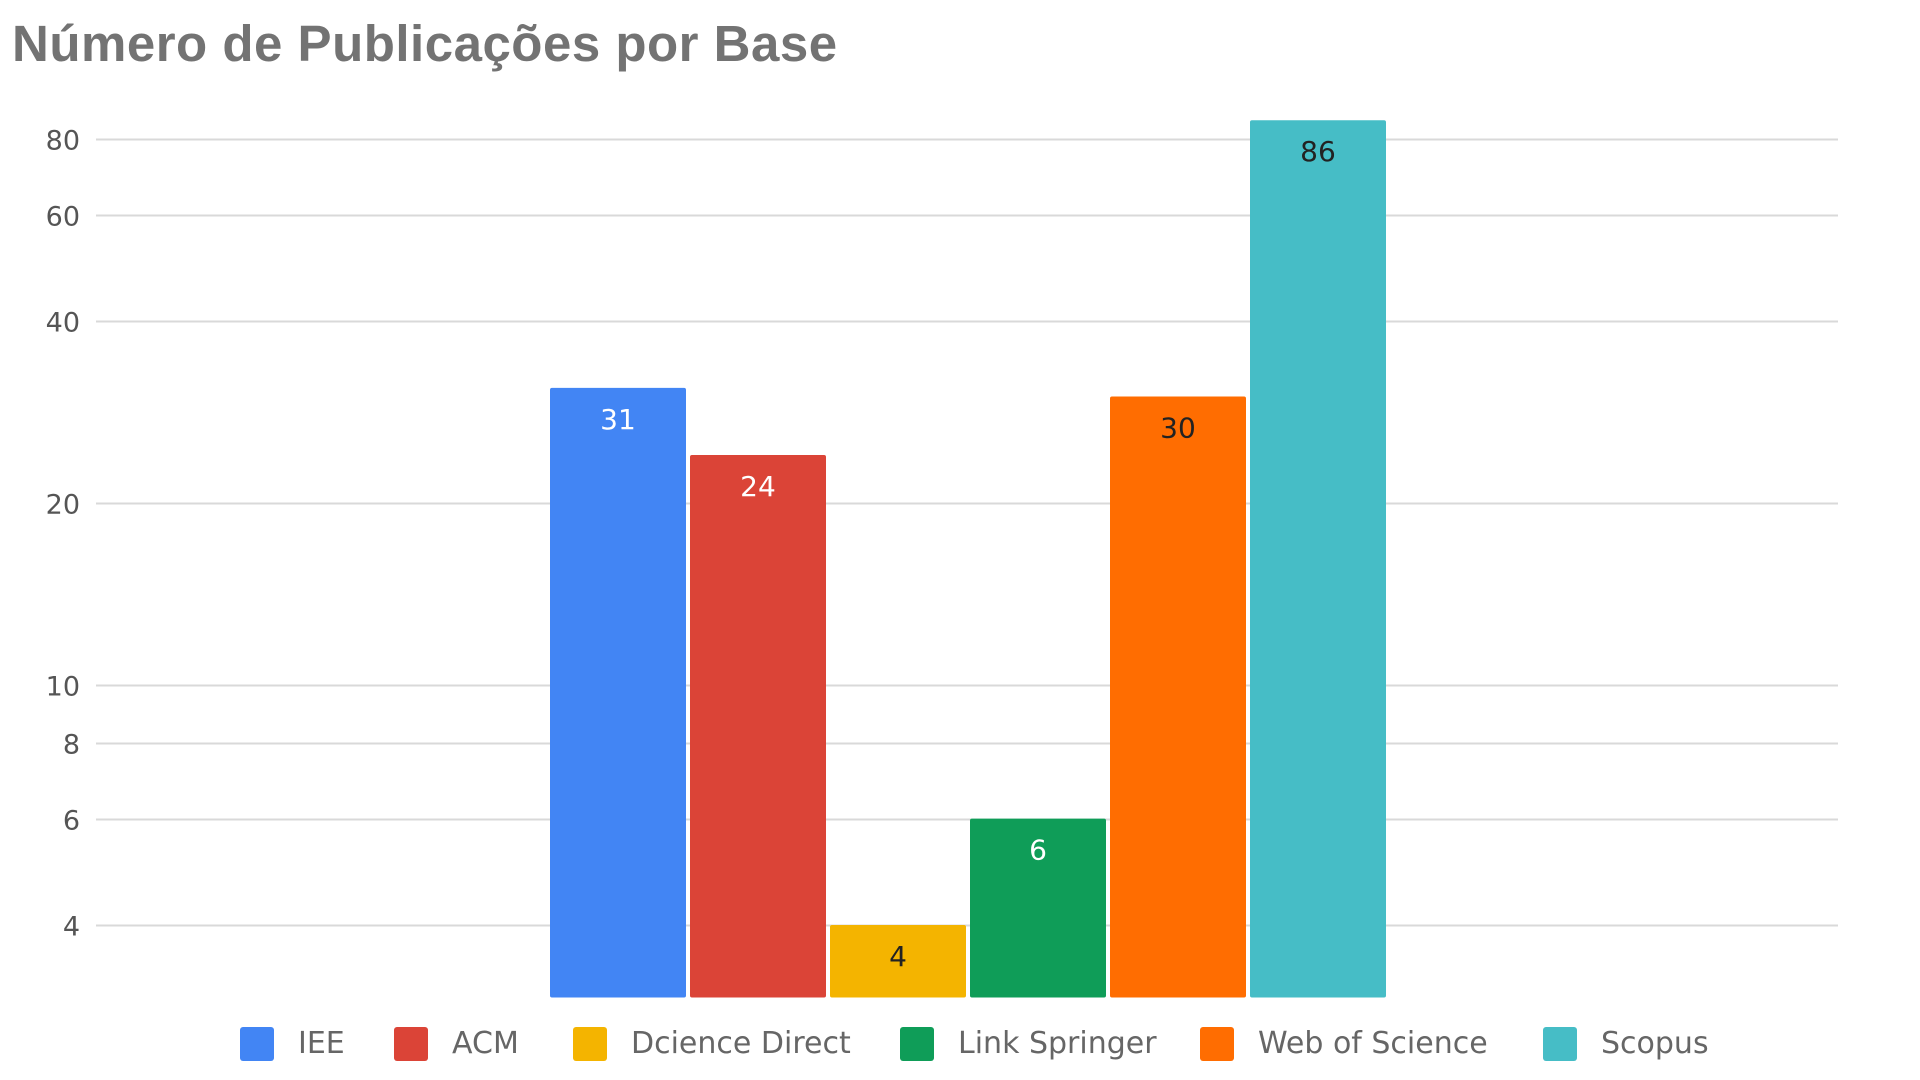  Describe the element at coordinates (71, 927) in the screenshot. I see `y-tick-label: 4` at that location.